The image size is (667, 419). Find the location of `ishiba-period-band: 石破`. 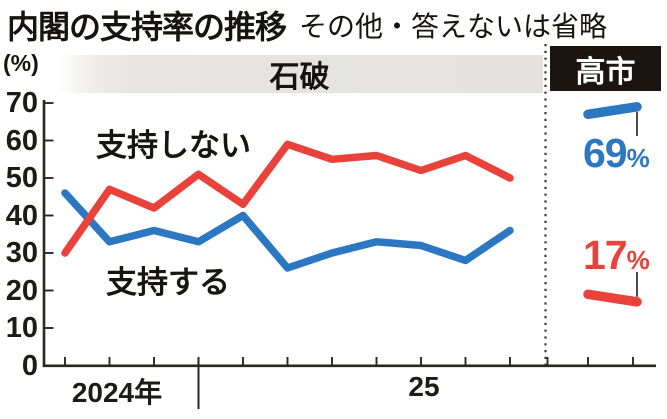

ishiba-period-band: 石破 is located at coordinates (299, 74).